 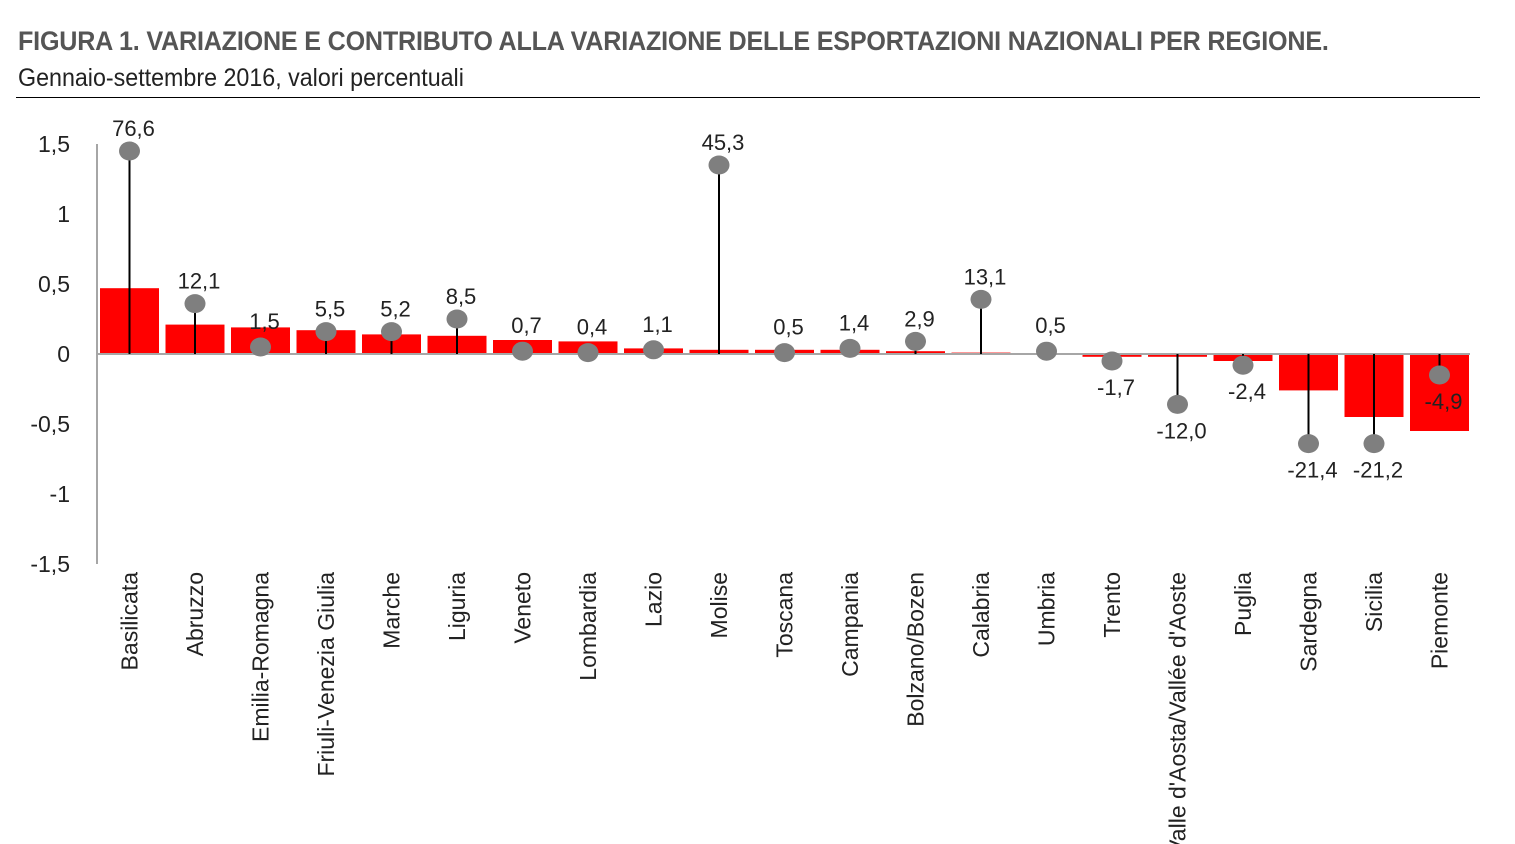 What do you see at coordinates (919, 318) in the screenshot?
I see `data-label: 2,9` at bounding box center [919, 318].